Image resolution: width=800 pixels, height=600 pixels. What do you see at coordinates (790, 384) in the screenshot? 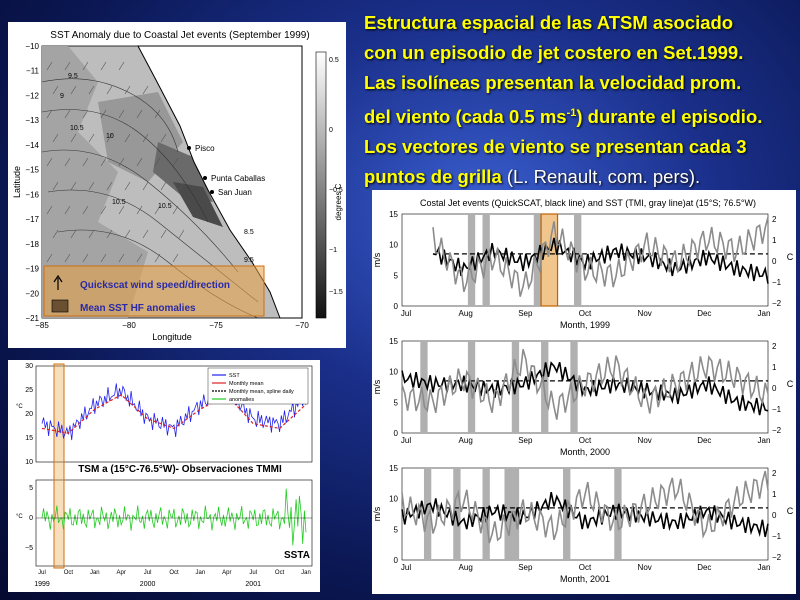
I see `jet-right-unit: C` at bounding box center [790, 384].